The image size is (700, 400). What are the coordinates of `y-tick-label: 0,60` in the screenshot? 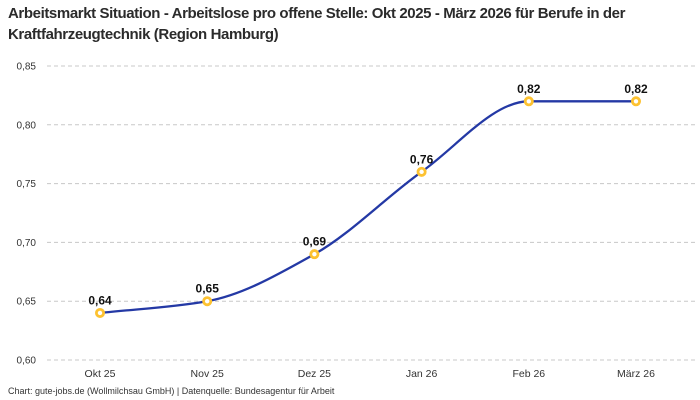 It's located at (27, 361).